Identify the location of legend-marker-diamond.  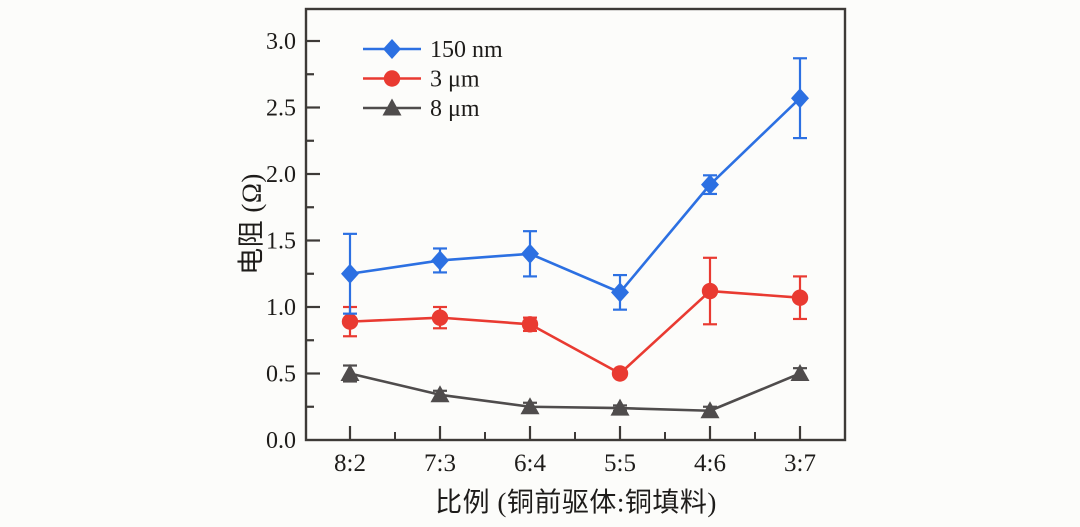
(392, 49).